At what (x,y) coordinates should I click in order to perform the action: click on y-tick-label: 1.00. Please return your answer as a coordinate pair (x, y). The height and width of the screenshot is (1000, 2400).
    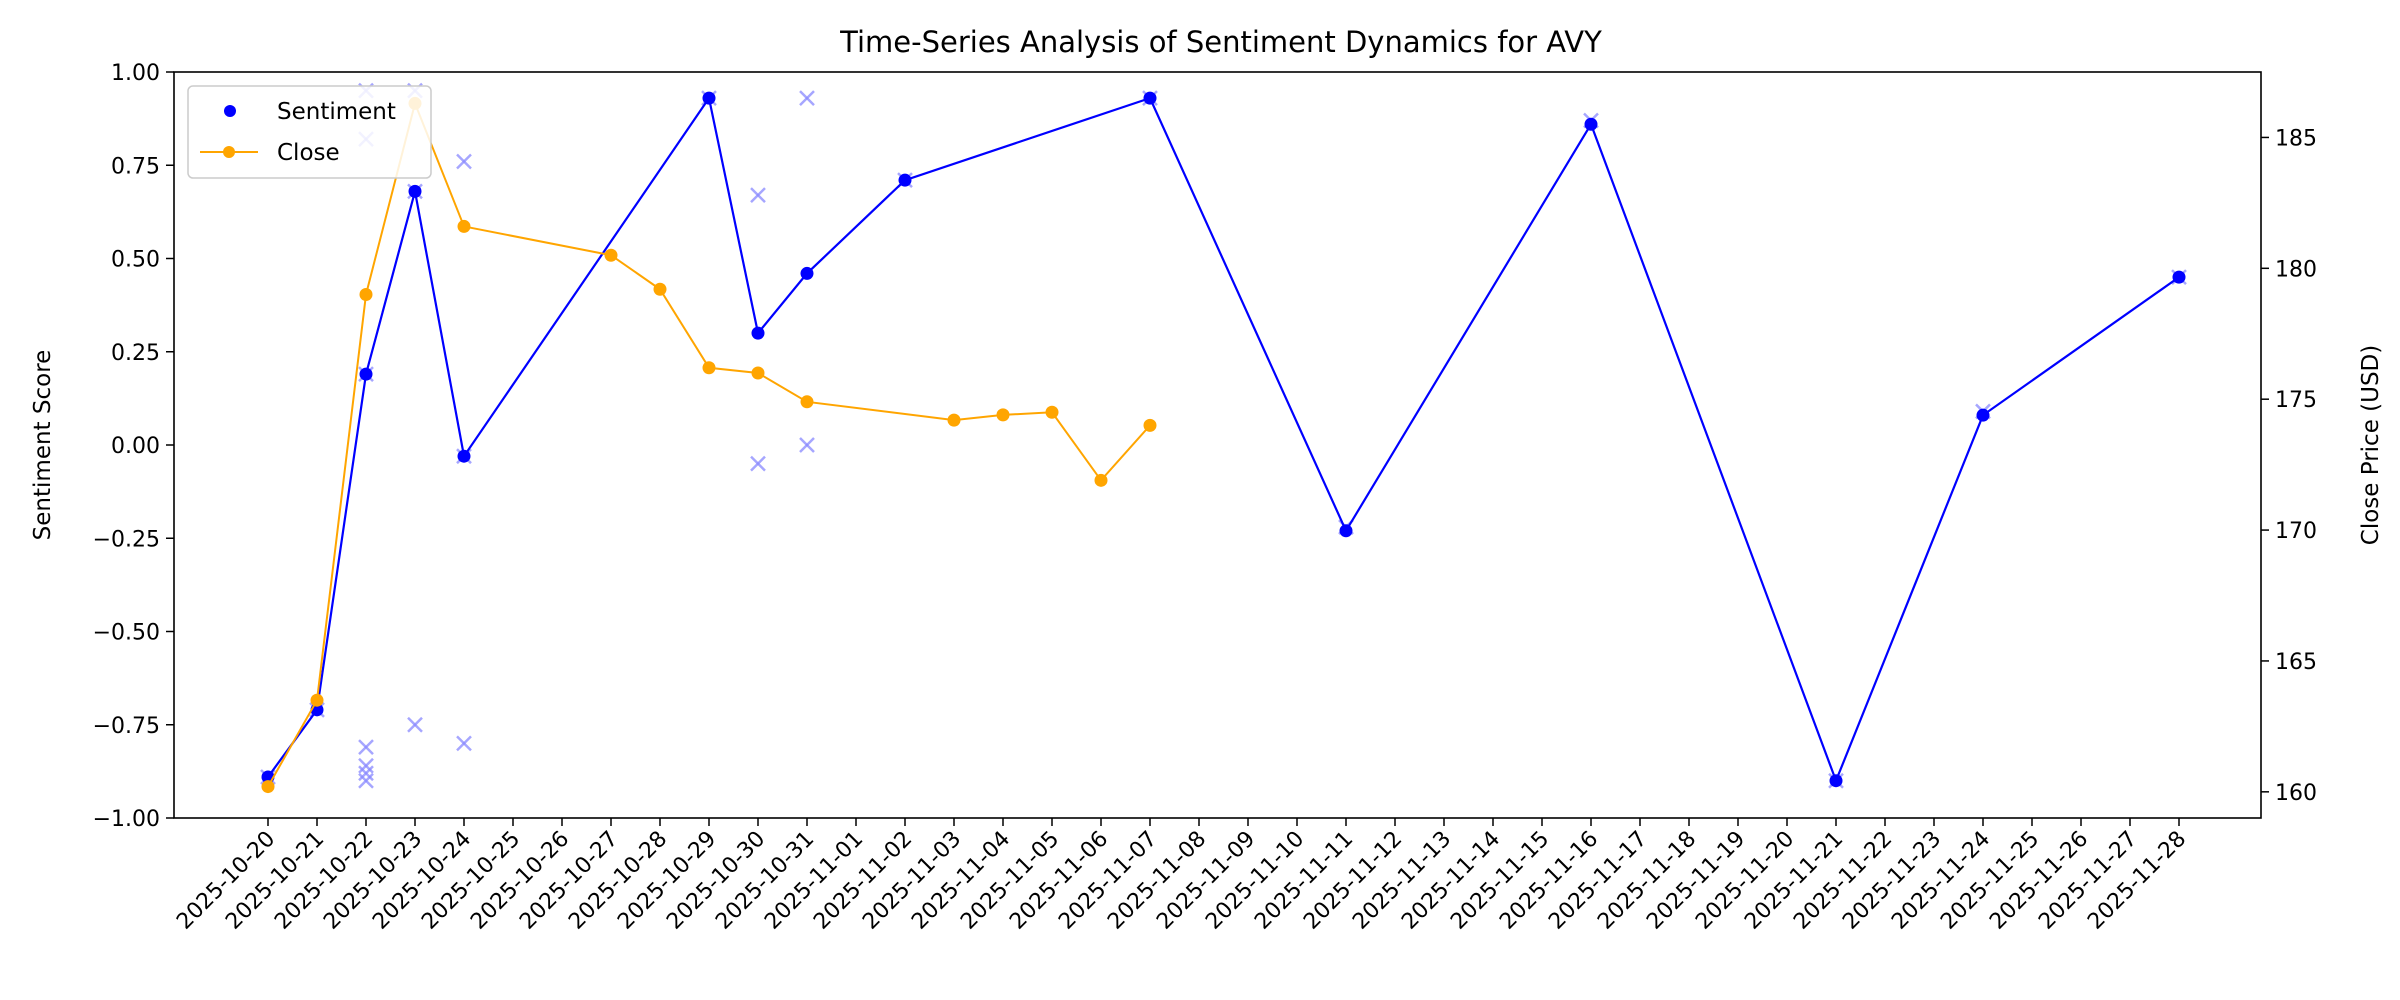
    Looking at the image, I should click on (135, 73).